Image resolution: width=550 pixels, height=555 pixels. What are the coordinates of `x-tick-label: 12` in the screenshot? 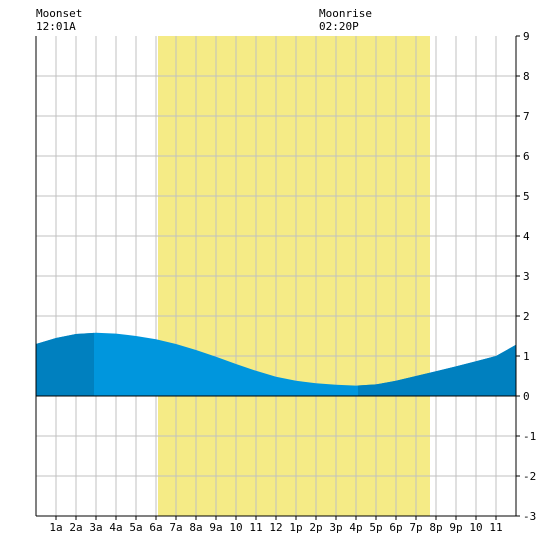 It's located at (275, 527).